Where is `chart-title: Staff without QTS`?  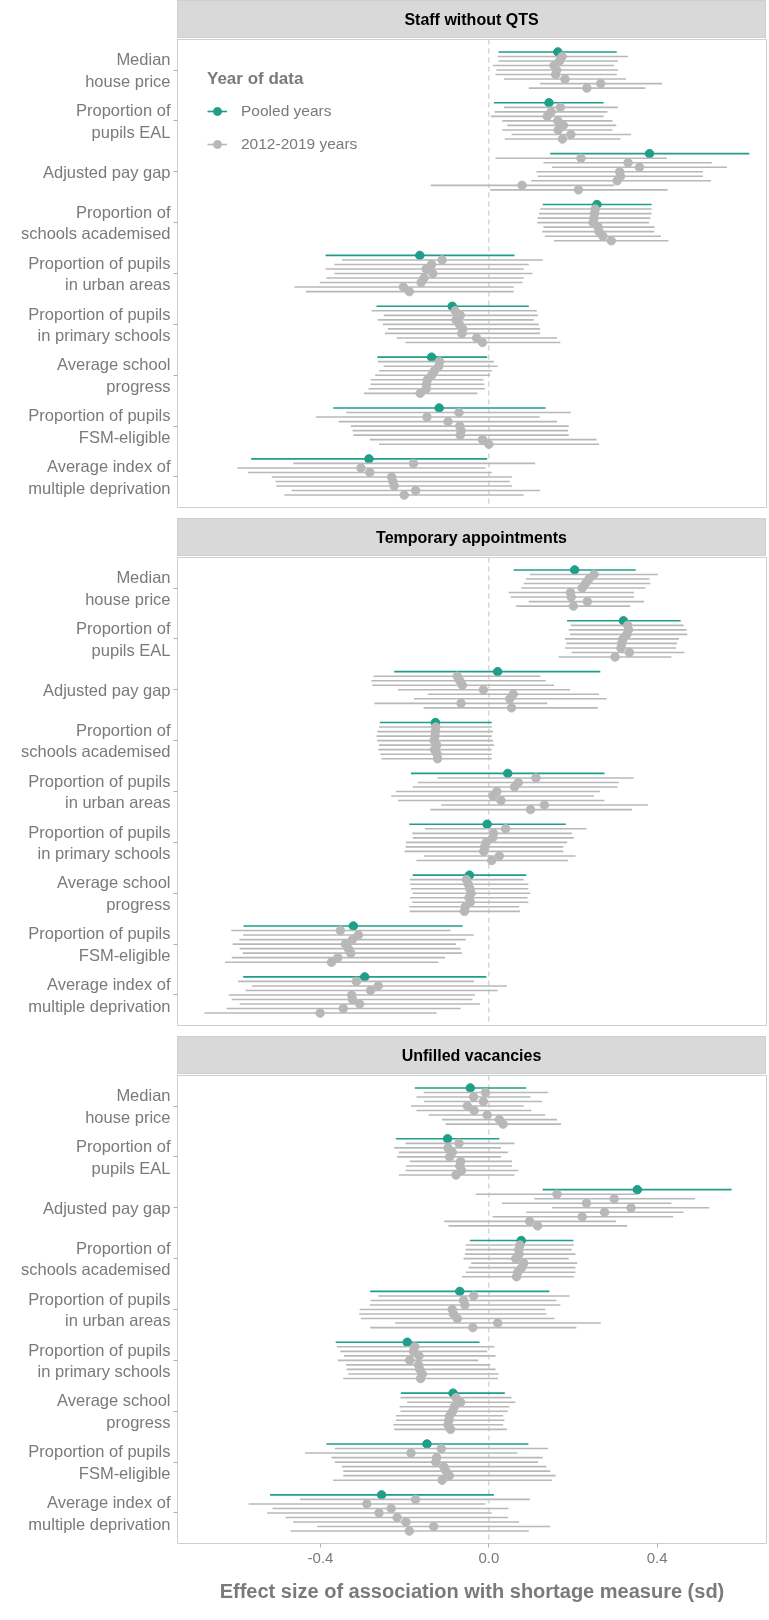
chart-title: Staff without QTS is located at coordinates (471, 20).